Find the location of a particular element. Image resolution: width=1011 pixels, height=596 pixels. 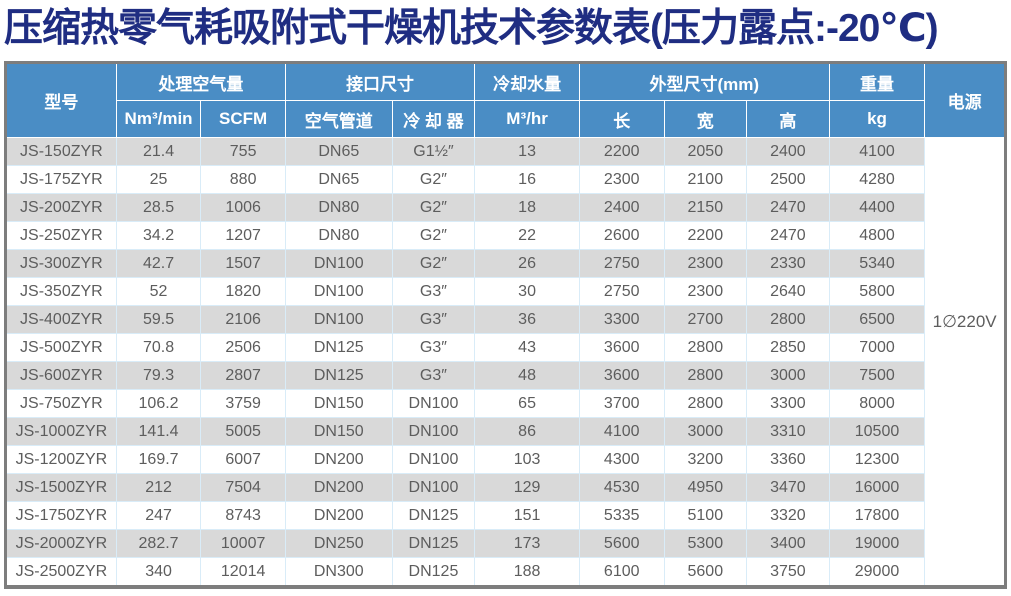

cell-scfm: 7504 is located at coordinates (243, 487).